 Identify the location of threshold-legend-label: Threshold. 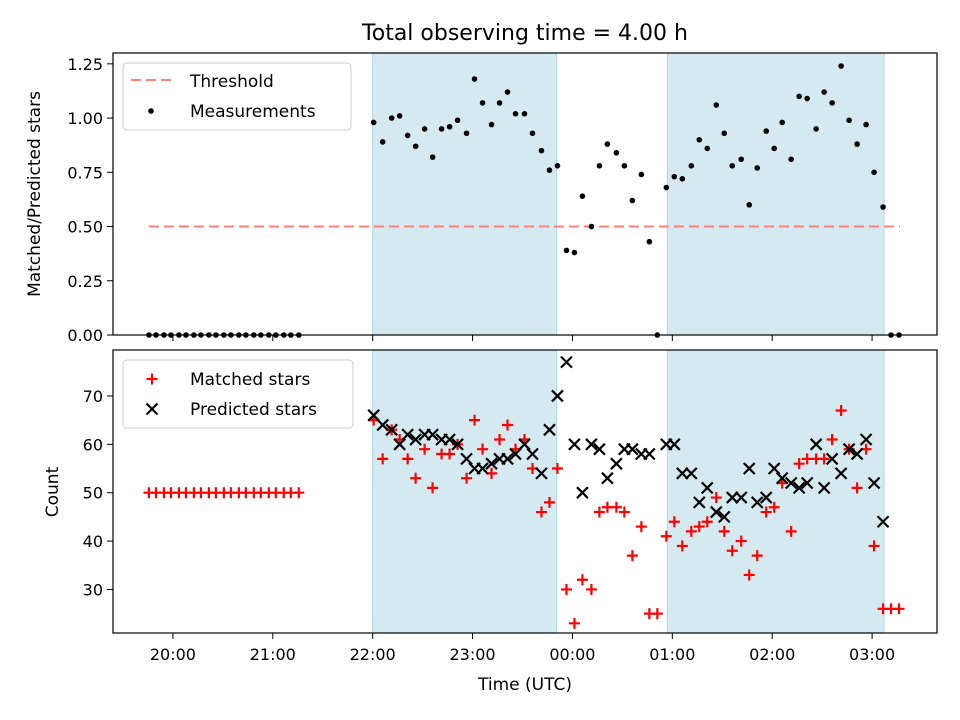
(231, 82).